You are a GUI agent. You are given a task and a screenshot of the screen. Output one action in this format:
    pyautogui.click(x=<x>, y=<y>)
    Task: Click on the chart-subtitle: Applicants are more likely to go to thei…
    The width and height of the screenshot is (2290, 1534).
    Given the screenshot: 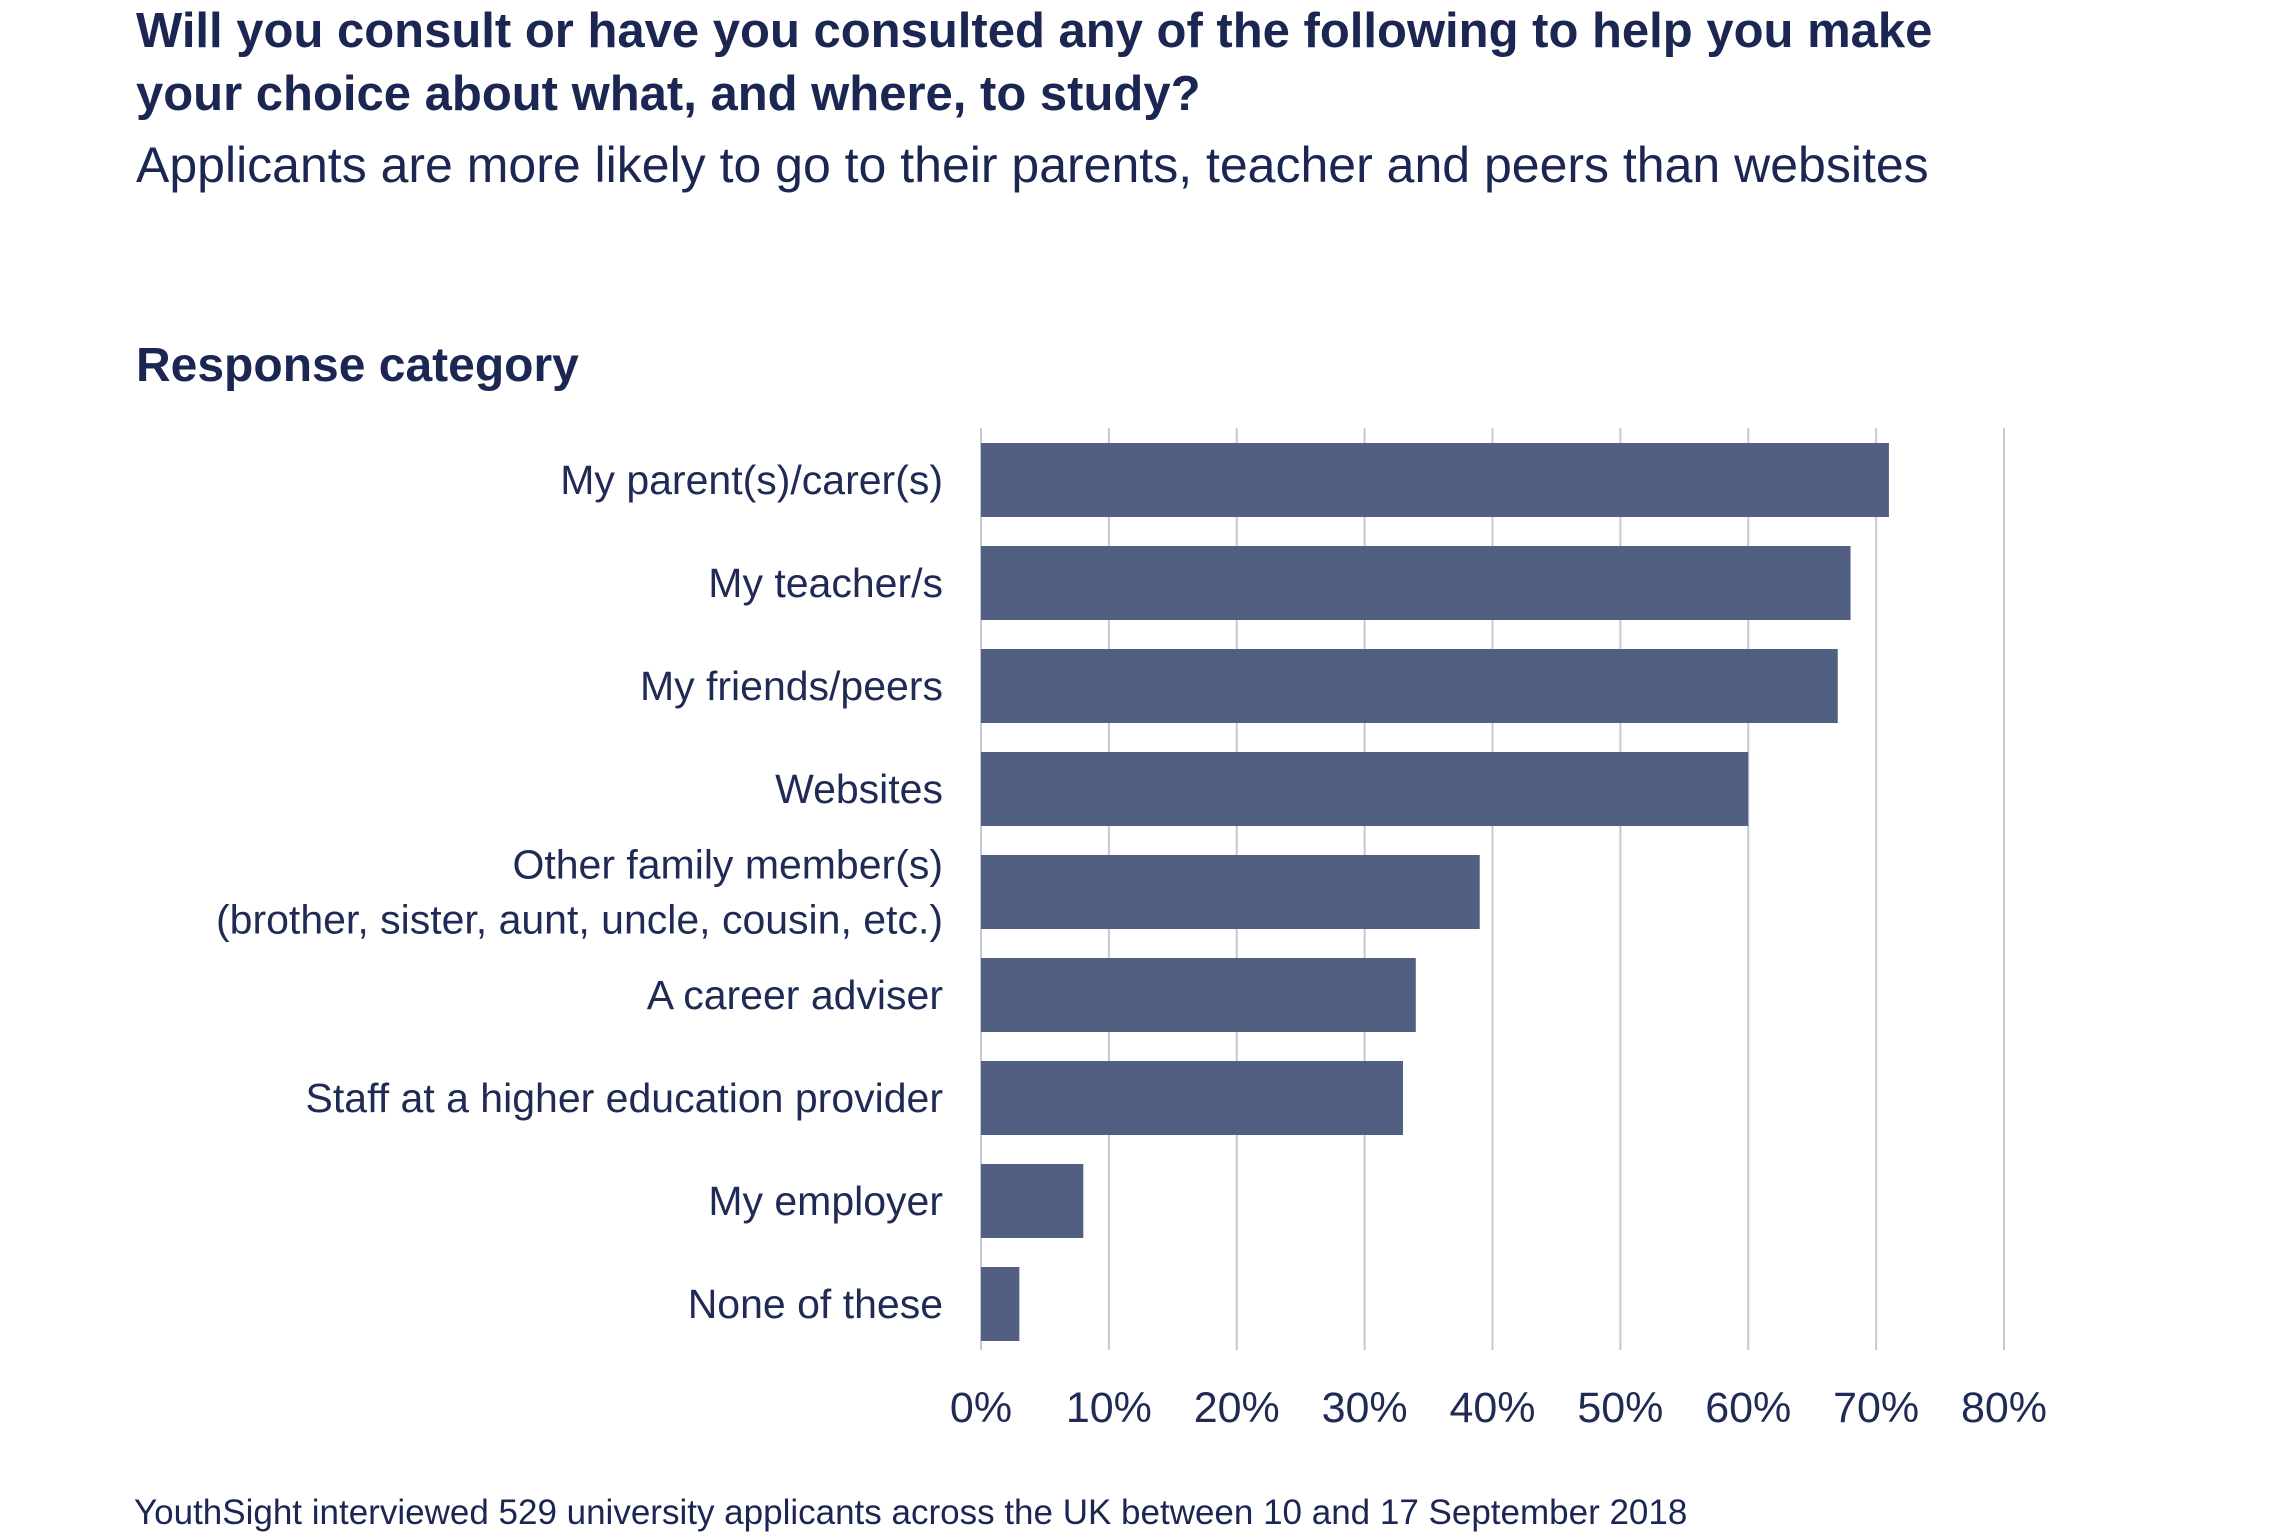 What is the action you would take?
    pyautogui.click(x=1032, y=165)
    